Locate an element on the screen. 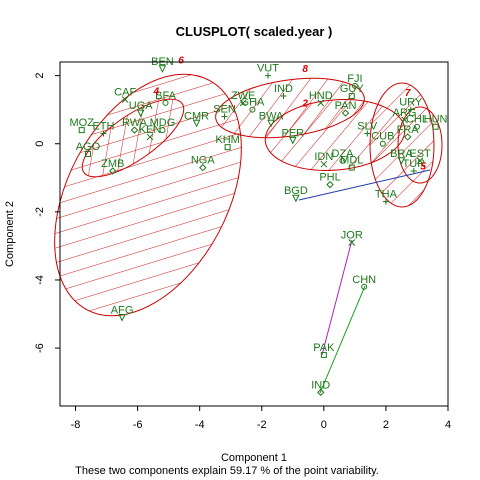 The width and height of the screenshot is (480, 480). data-point: ZMB is located at coordinates (112, 166).